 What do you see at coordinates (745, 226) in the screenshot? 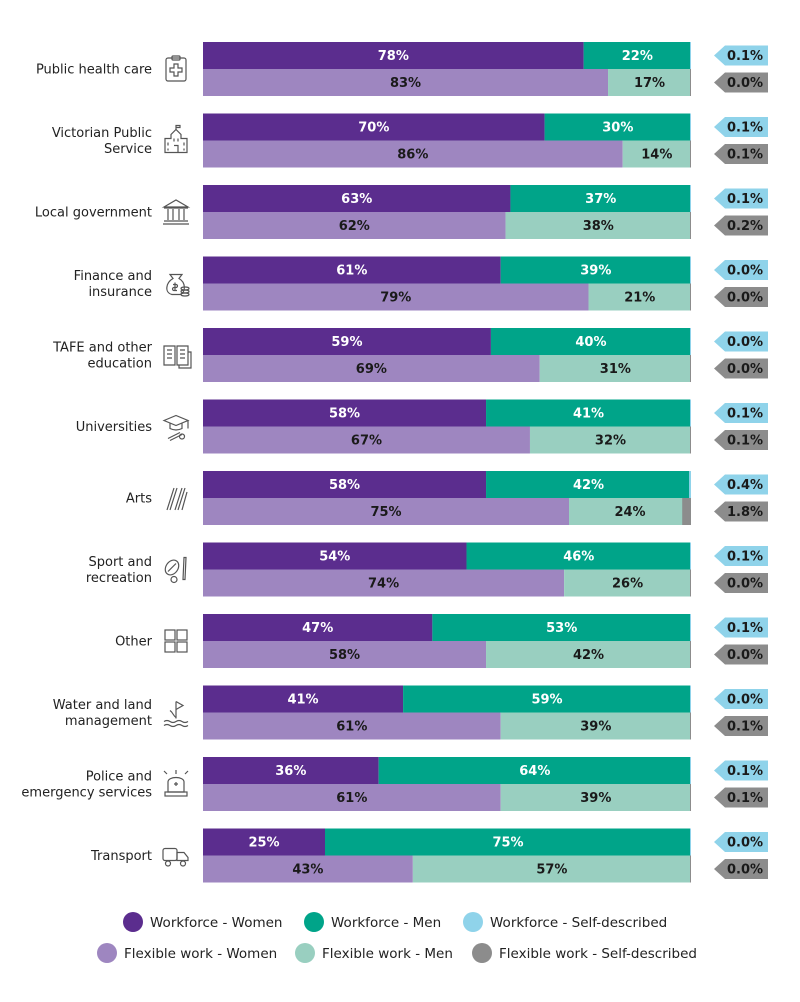
I see `tag-flexible-work-self-described-text: 0.2%` at bounding box center [745, 226].